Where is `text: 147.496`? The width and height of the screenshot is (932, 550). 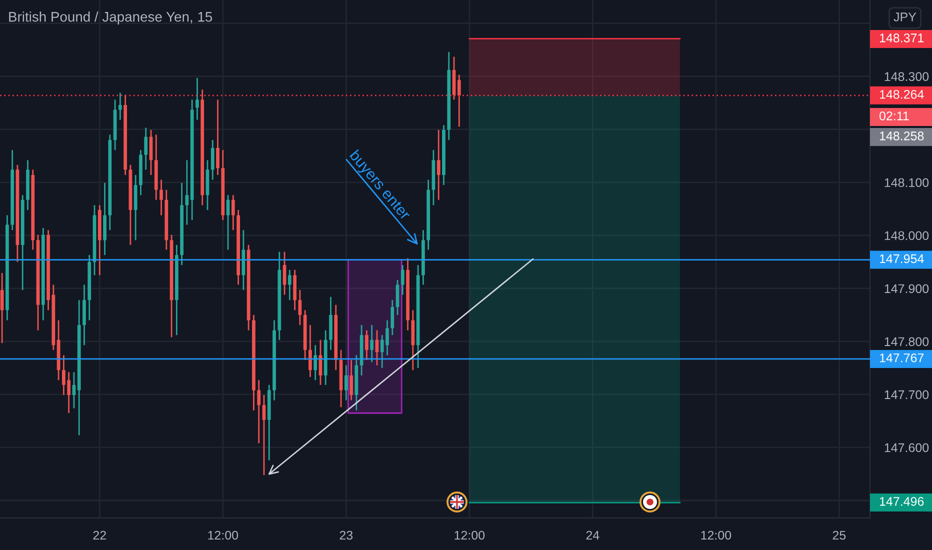 text: 147.496 is located at coordinates (902, 501).